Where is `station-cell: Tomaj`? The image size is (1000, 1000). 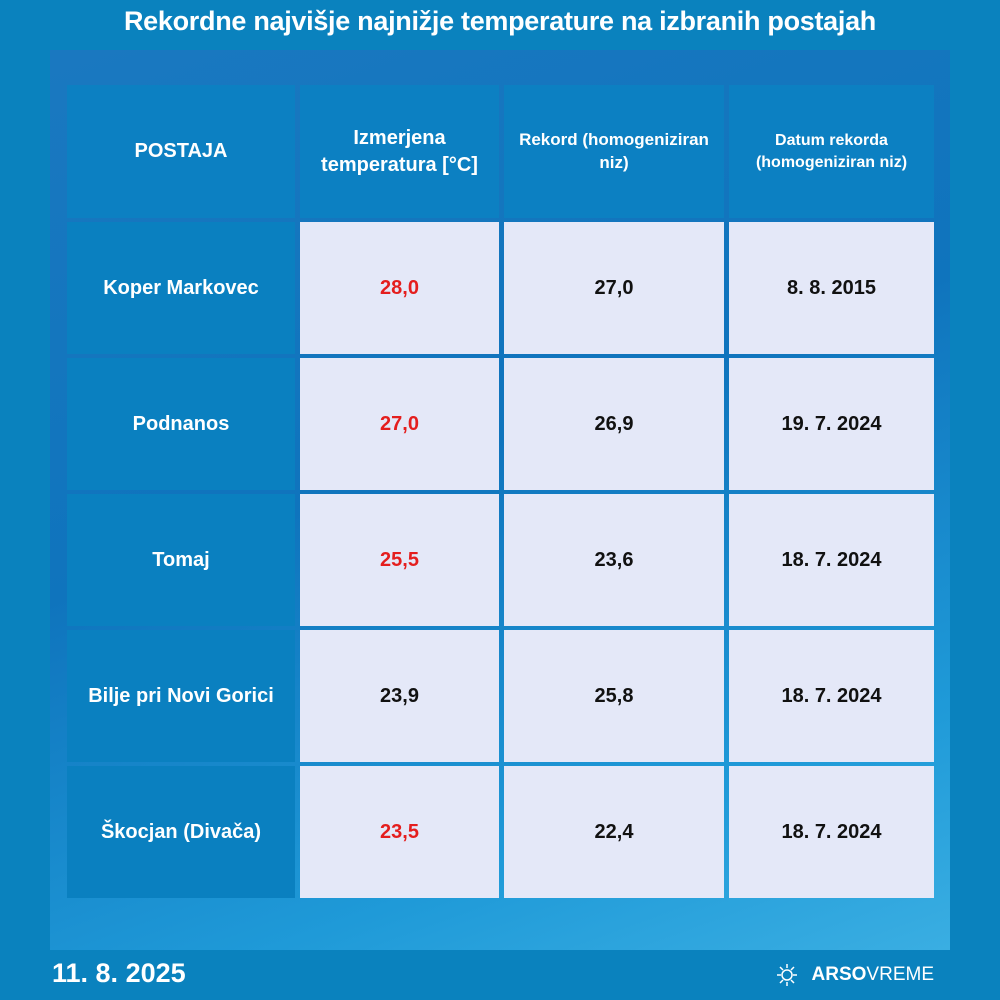 station-cell: Tomaj is located at coordinates (181, 560).